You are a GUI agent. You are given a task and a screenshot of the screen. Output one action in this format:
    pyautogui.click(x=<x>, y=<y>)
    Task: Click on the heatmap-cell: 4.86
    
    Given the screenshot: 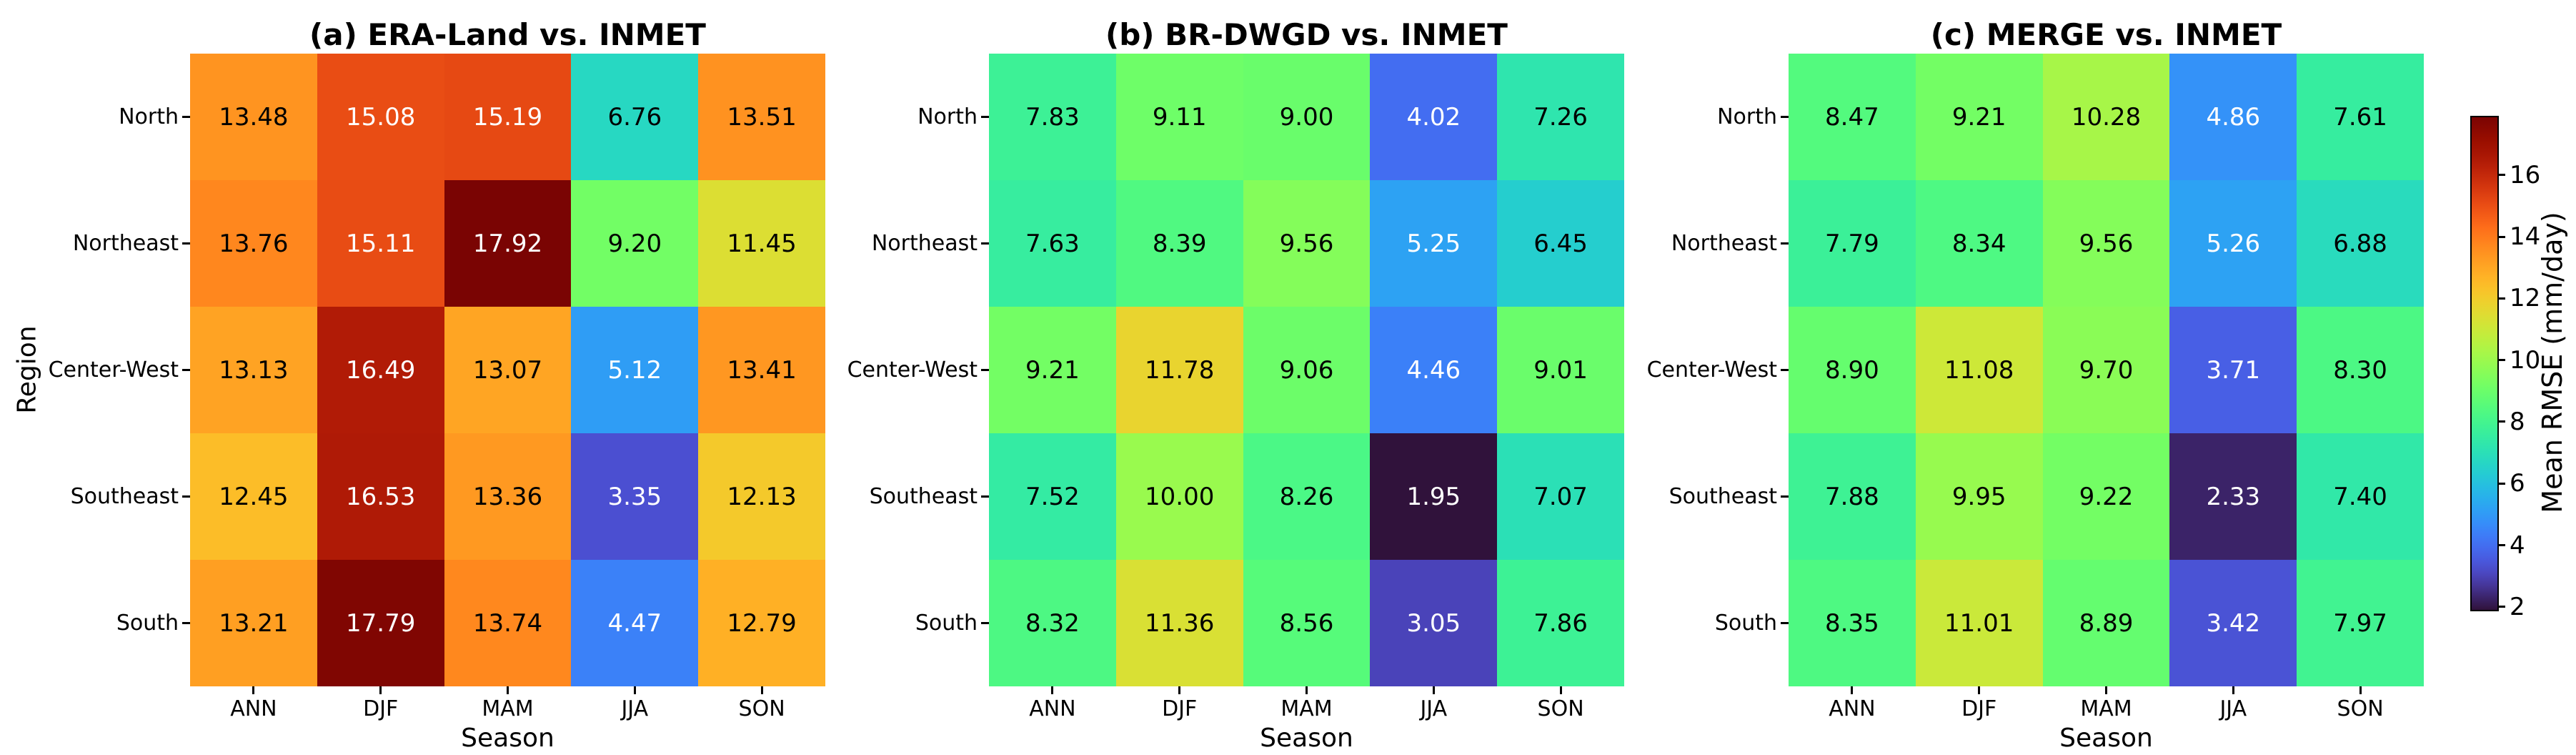 What is the action you would take?
    pyautogui.click(x=2233, y=117)
    